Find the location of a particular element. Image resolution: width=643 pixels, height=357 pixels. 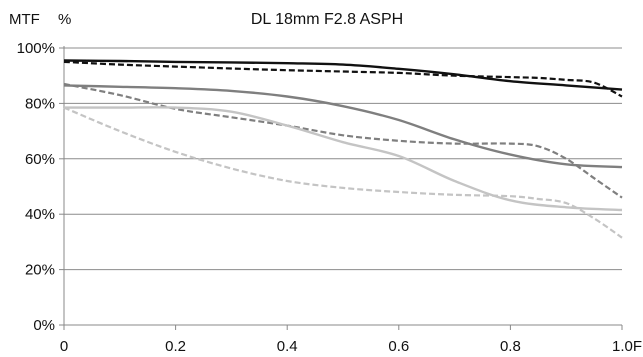

y-tick-label: 80% is located at coordinates (40, 103).